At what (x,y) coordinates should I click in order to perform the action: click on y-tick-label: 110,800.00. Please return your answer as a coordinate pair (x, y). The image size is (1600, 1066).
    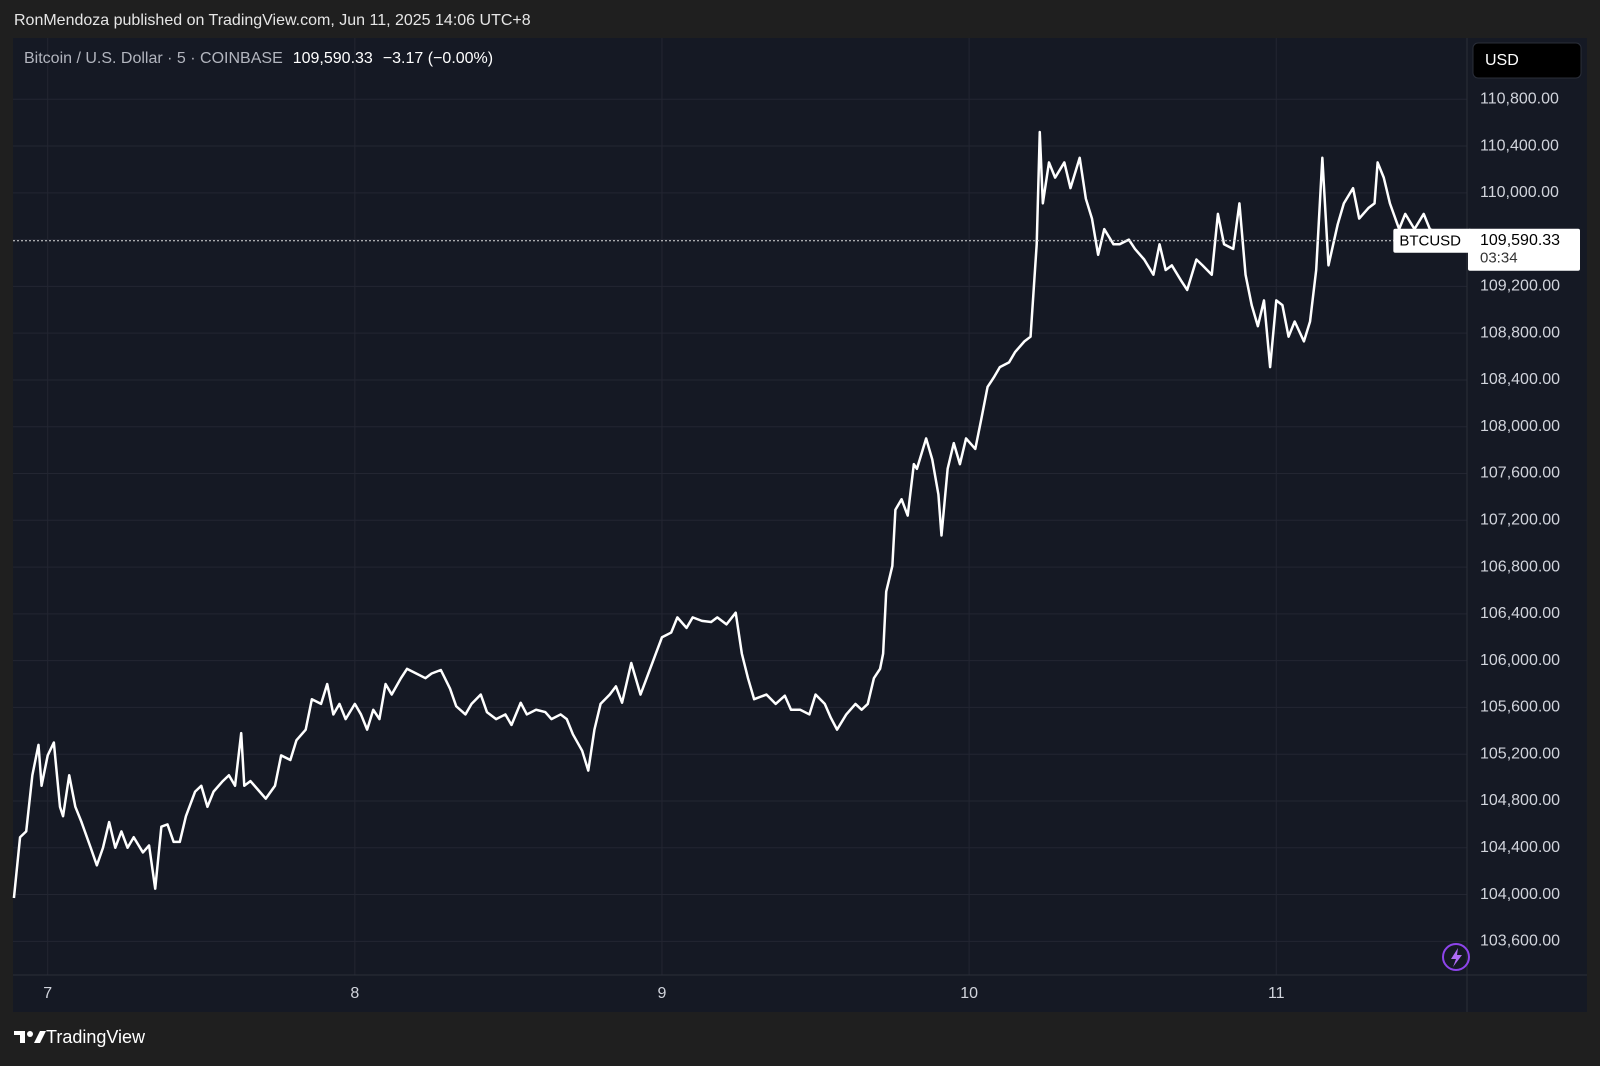
    Looking at the image, I should click on (1519, 99).